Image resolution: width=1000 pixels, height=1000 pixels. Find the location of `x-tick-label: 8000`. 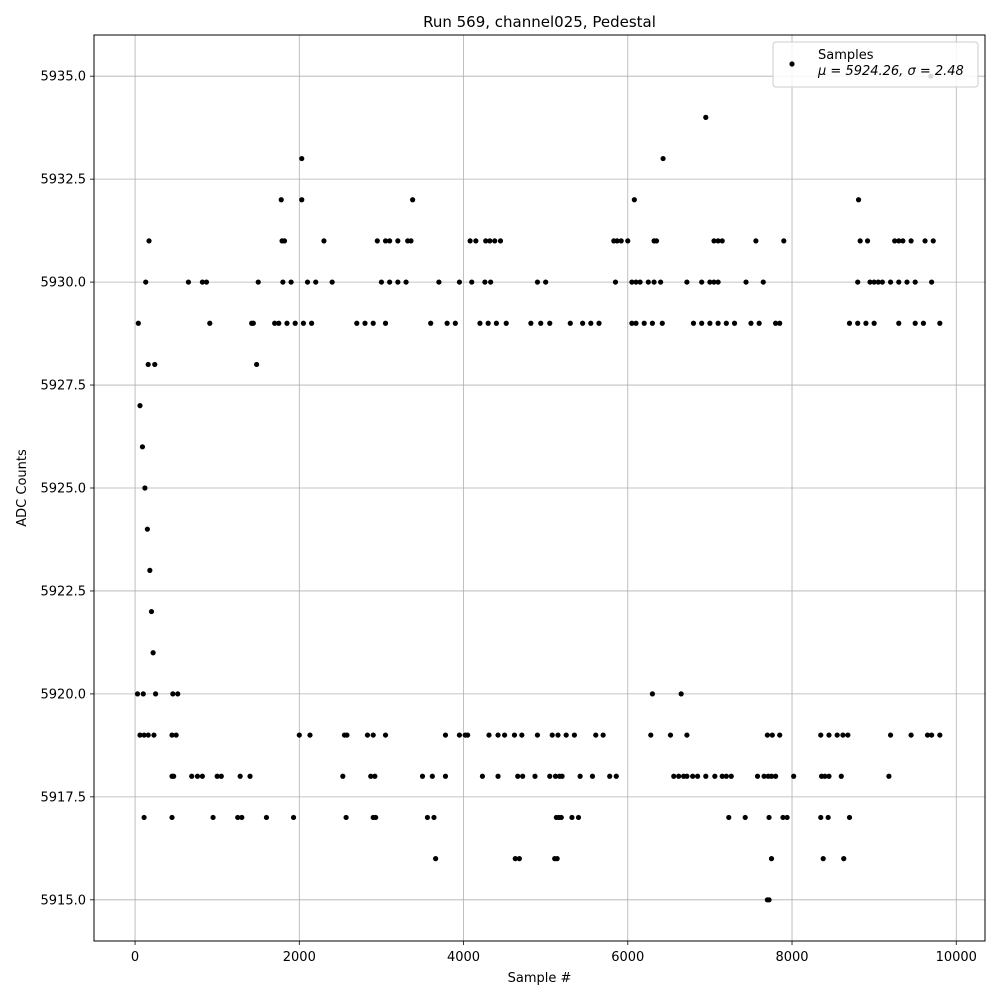

x-tick-label: 8000 is located at coordinates (791, 957).